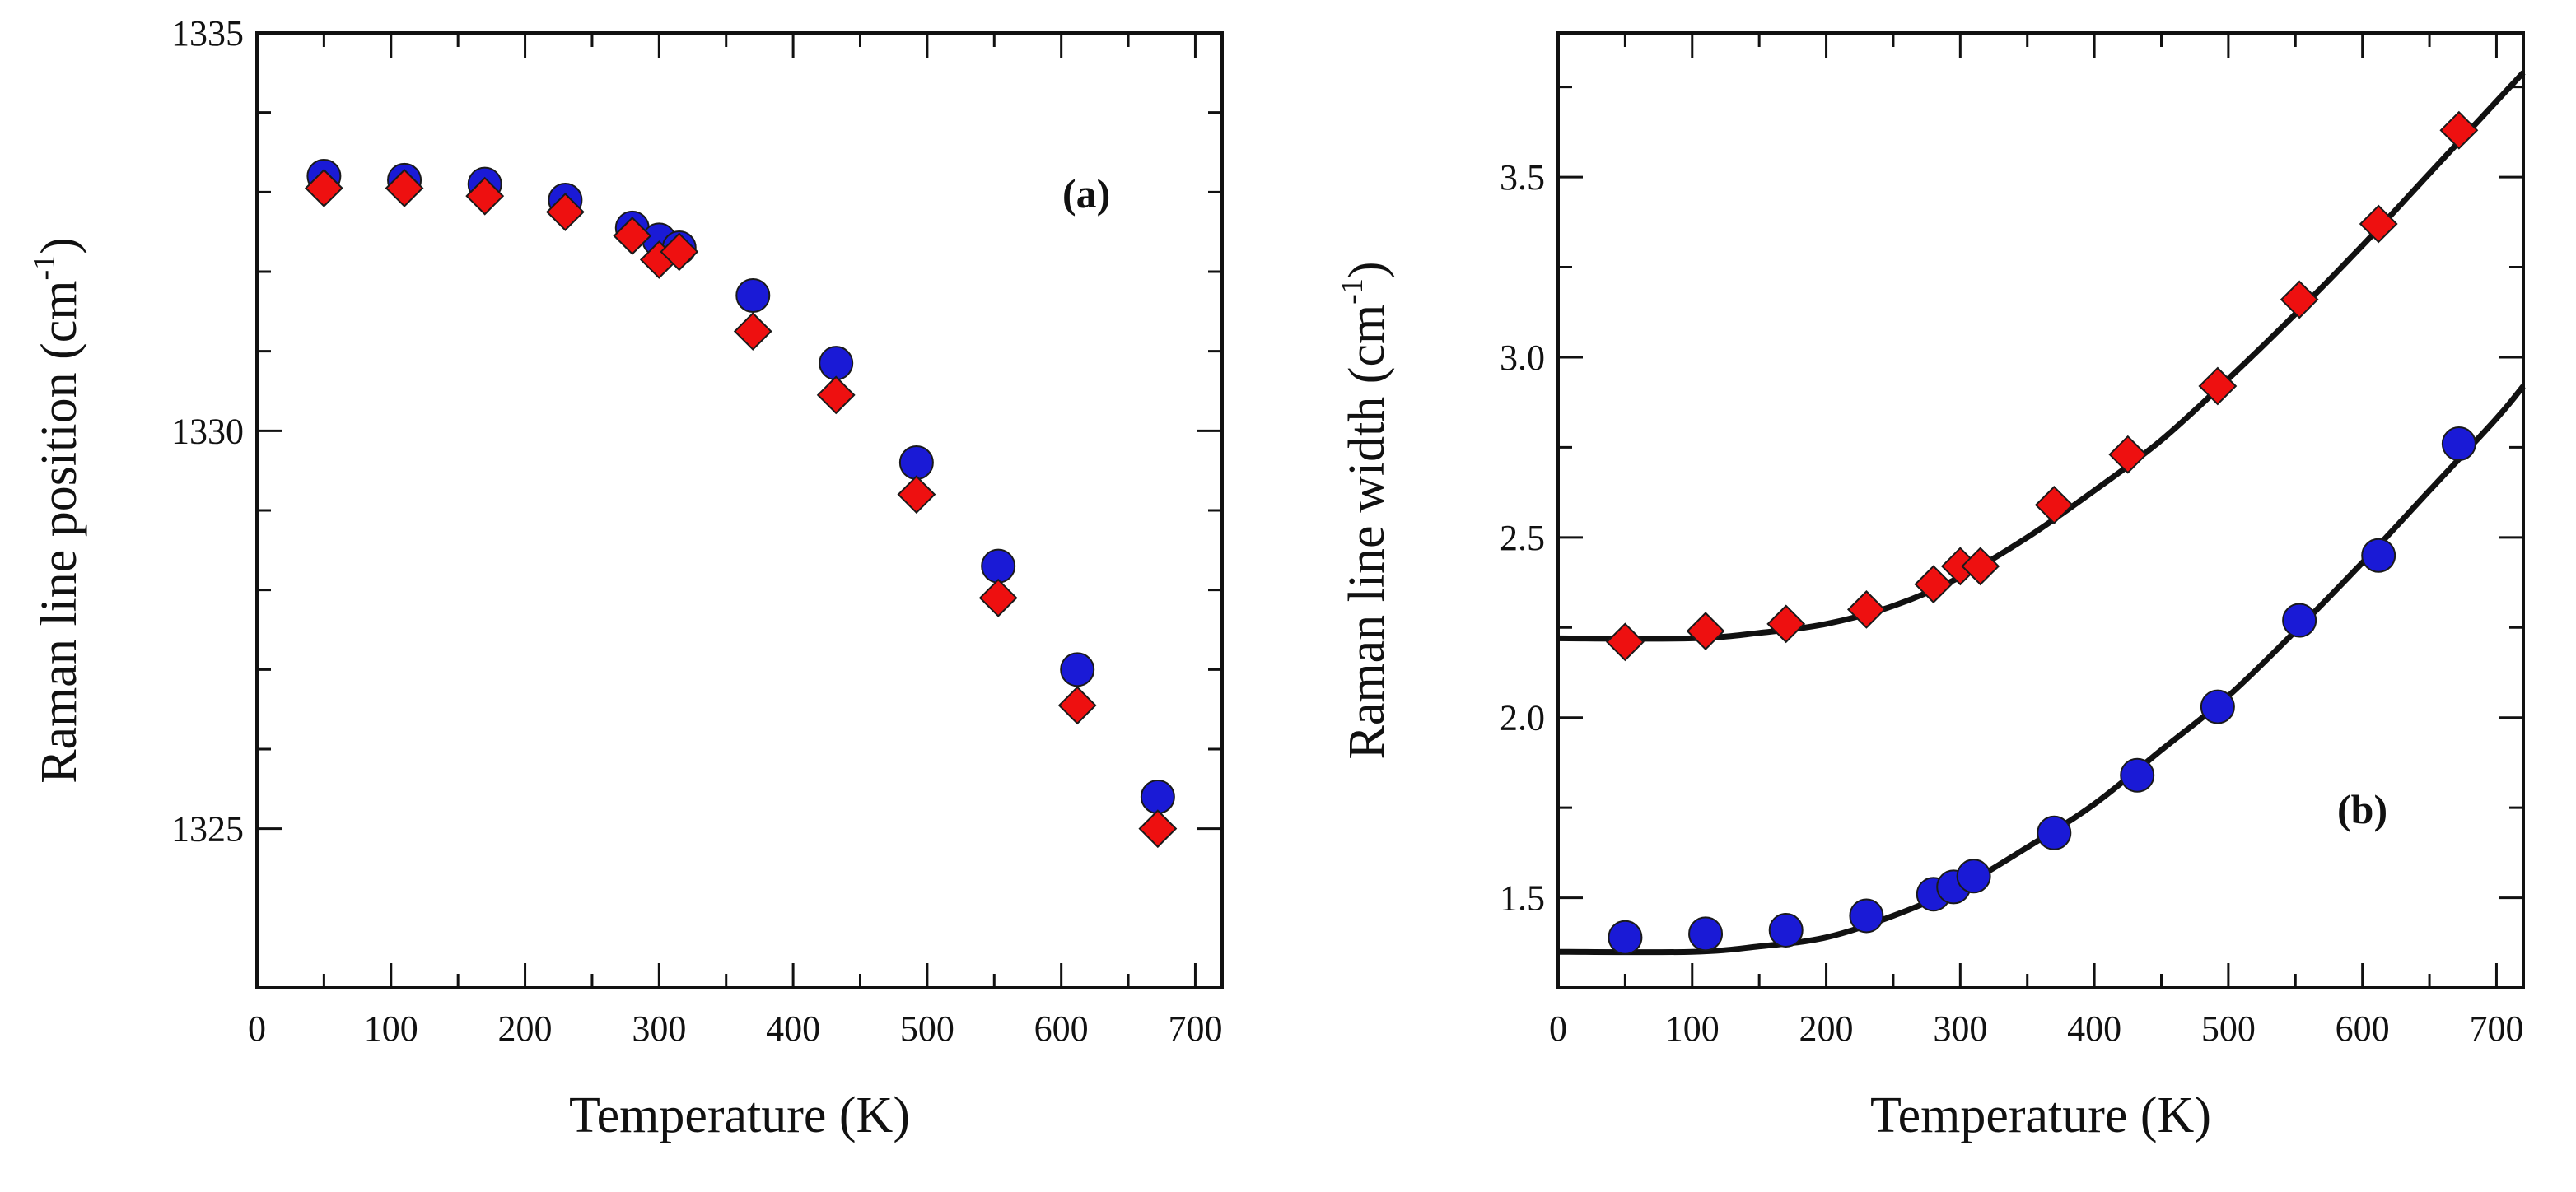  I want to click on panel-b-x-axis-title: Temperature (K), so click(2040, 1115).